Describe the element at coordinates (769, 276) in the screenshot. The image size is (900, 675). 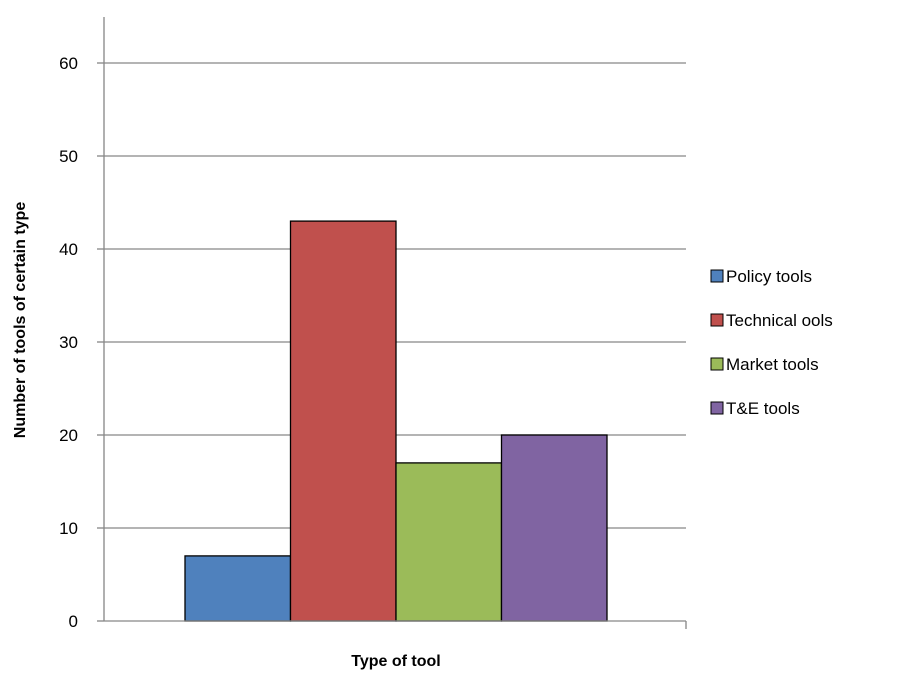
I see `legend-label: Policy tools` at that location.